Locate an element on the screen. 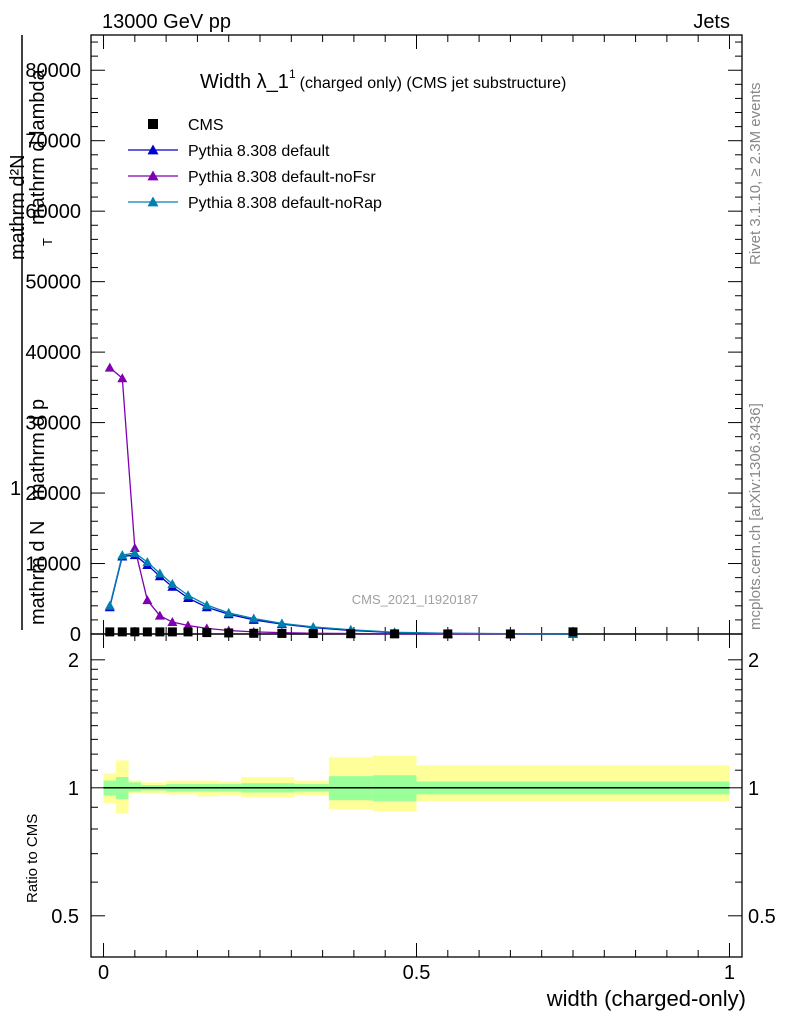  ratio-ylabel: Ratio to CMS is located at coordinates (32, 858).